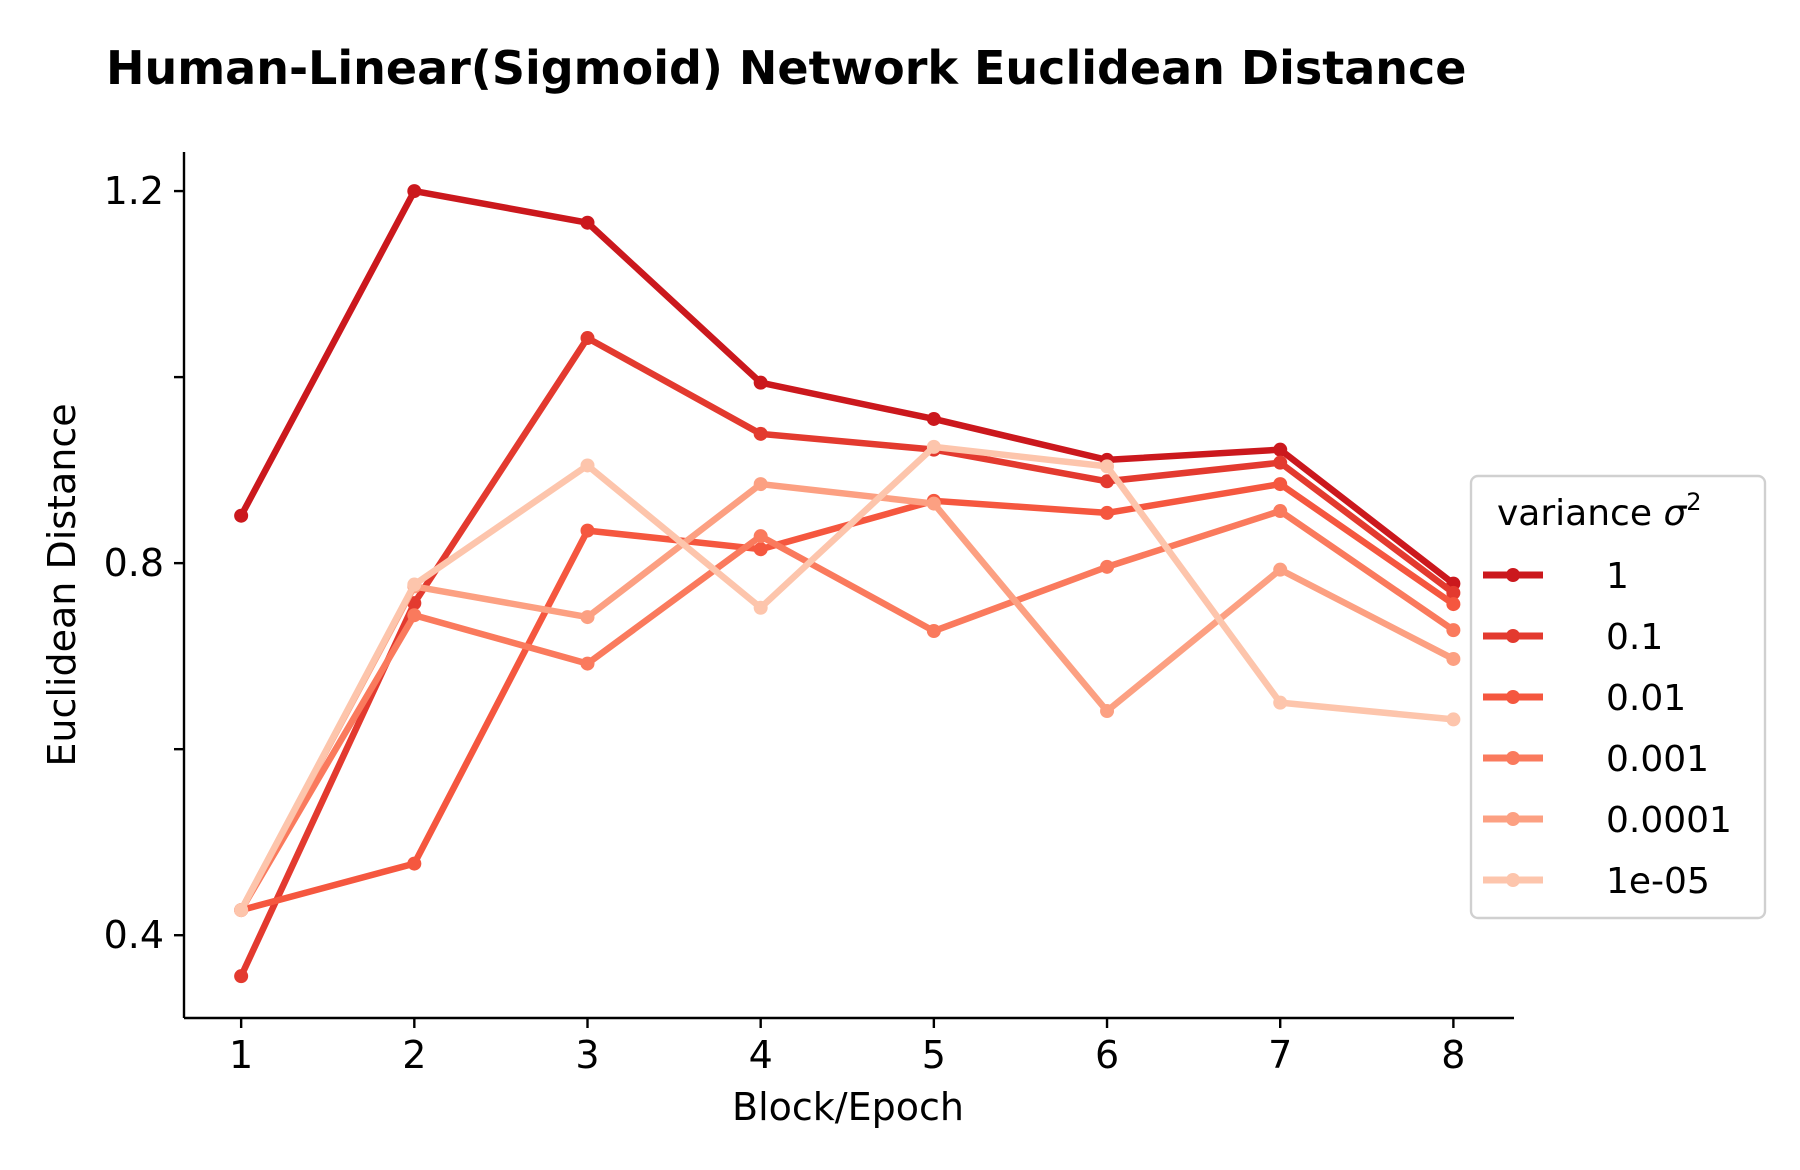 This screenshot has width=1800, height=1170. Describe the element at coordinates (1675, 513) in the screenshot. I see `legend-title-symbol: σ` at that location.